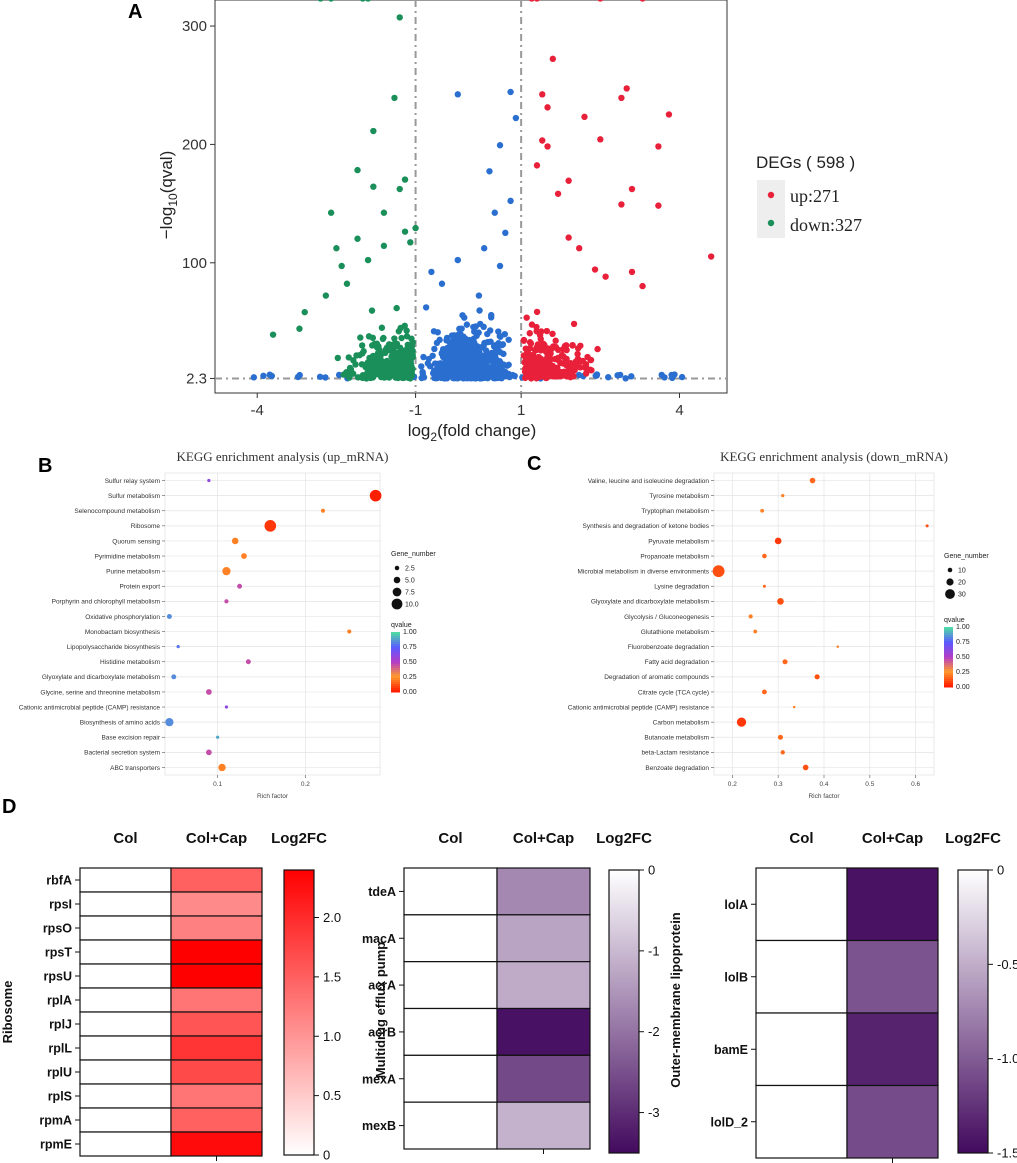 This screenshot has width=1017, height=1163. What do you see at coordinates (676, 738) in the screenshot?
I see `kegg-category-label: Butanoate metabolism` at bounding box center [676, 738].